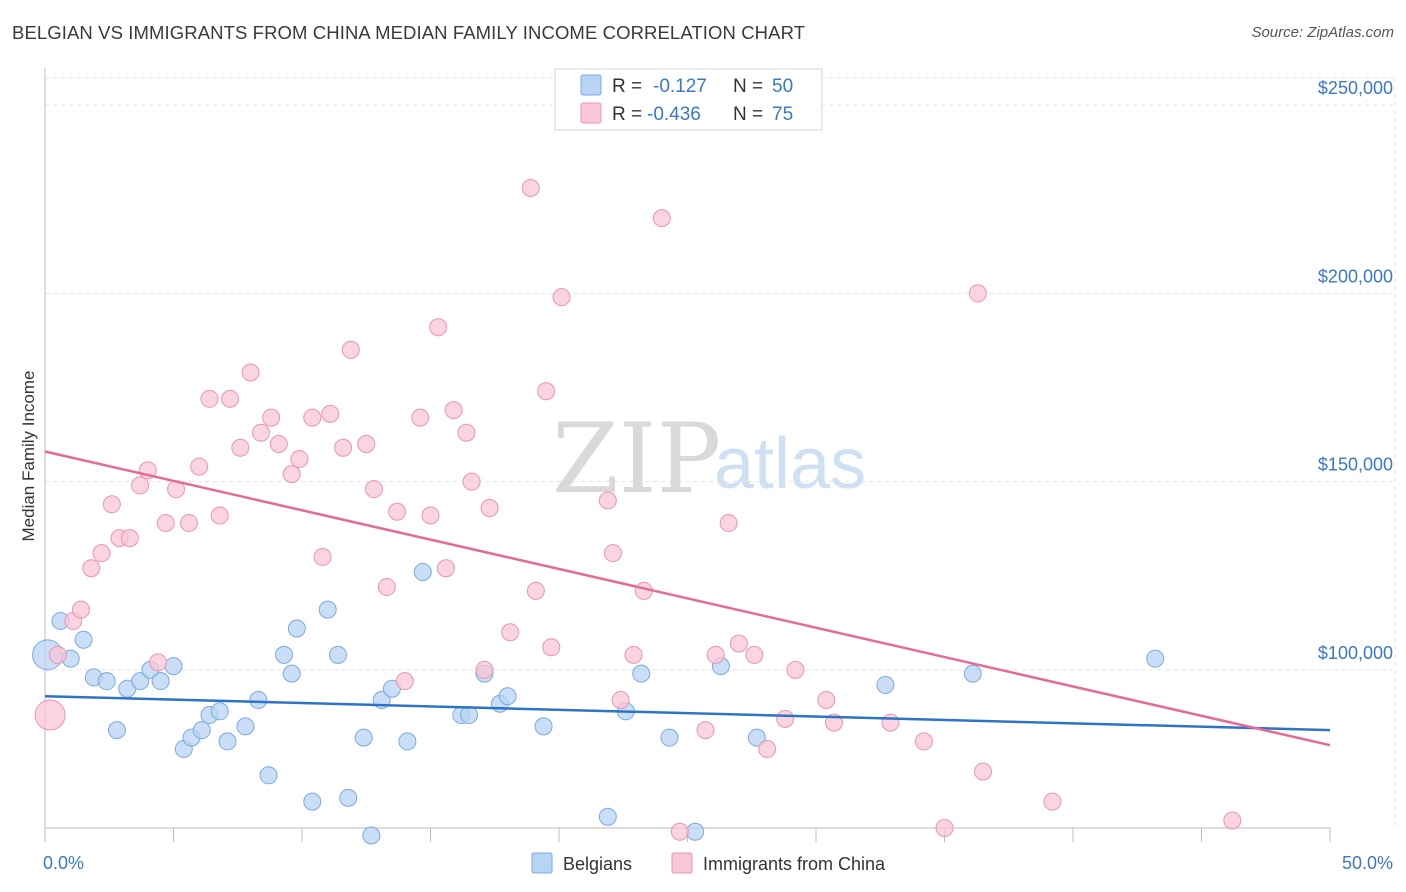 Image resolution: width=1406 pixels, height=892 pixels. I want to click on chart-source: Source: ZipAtlas.com, so click(1322, 32).